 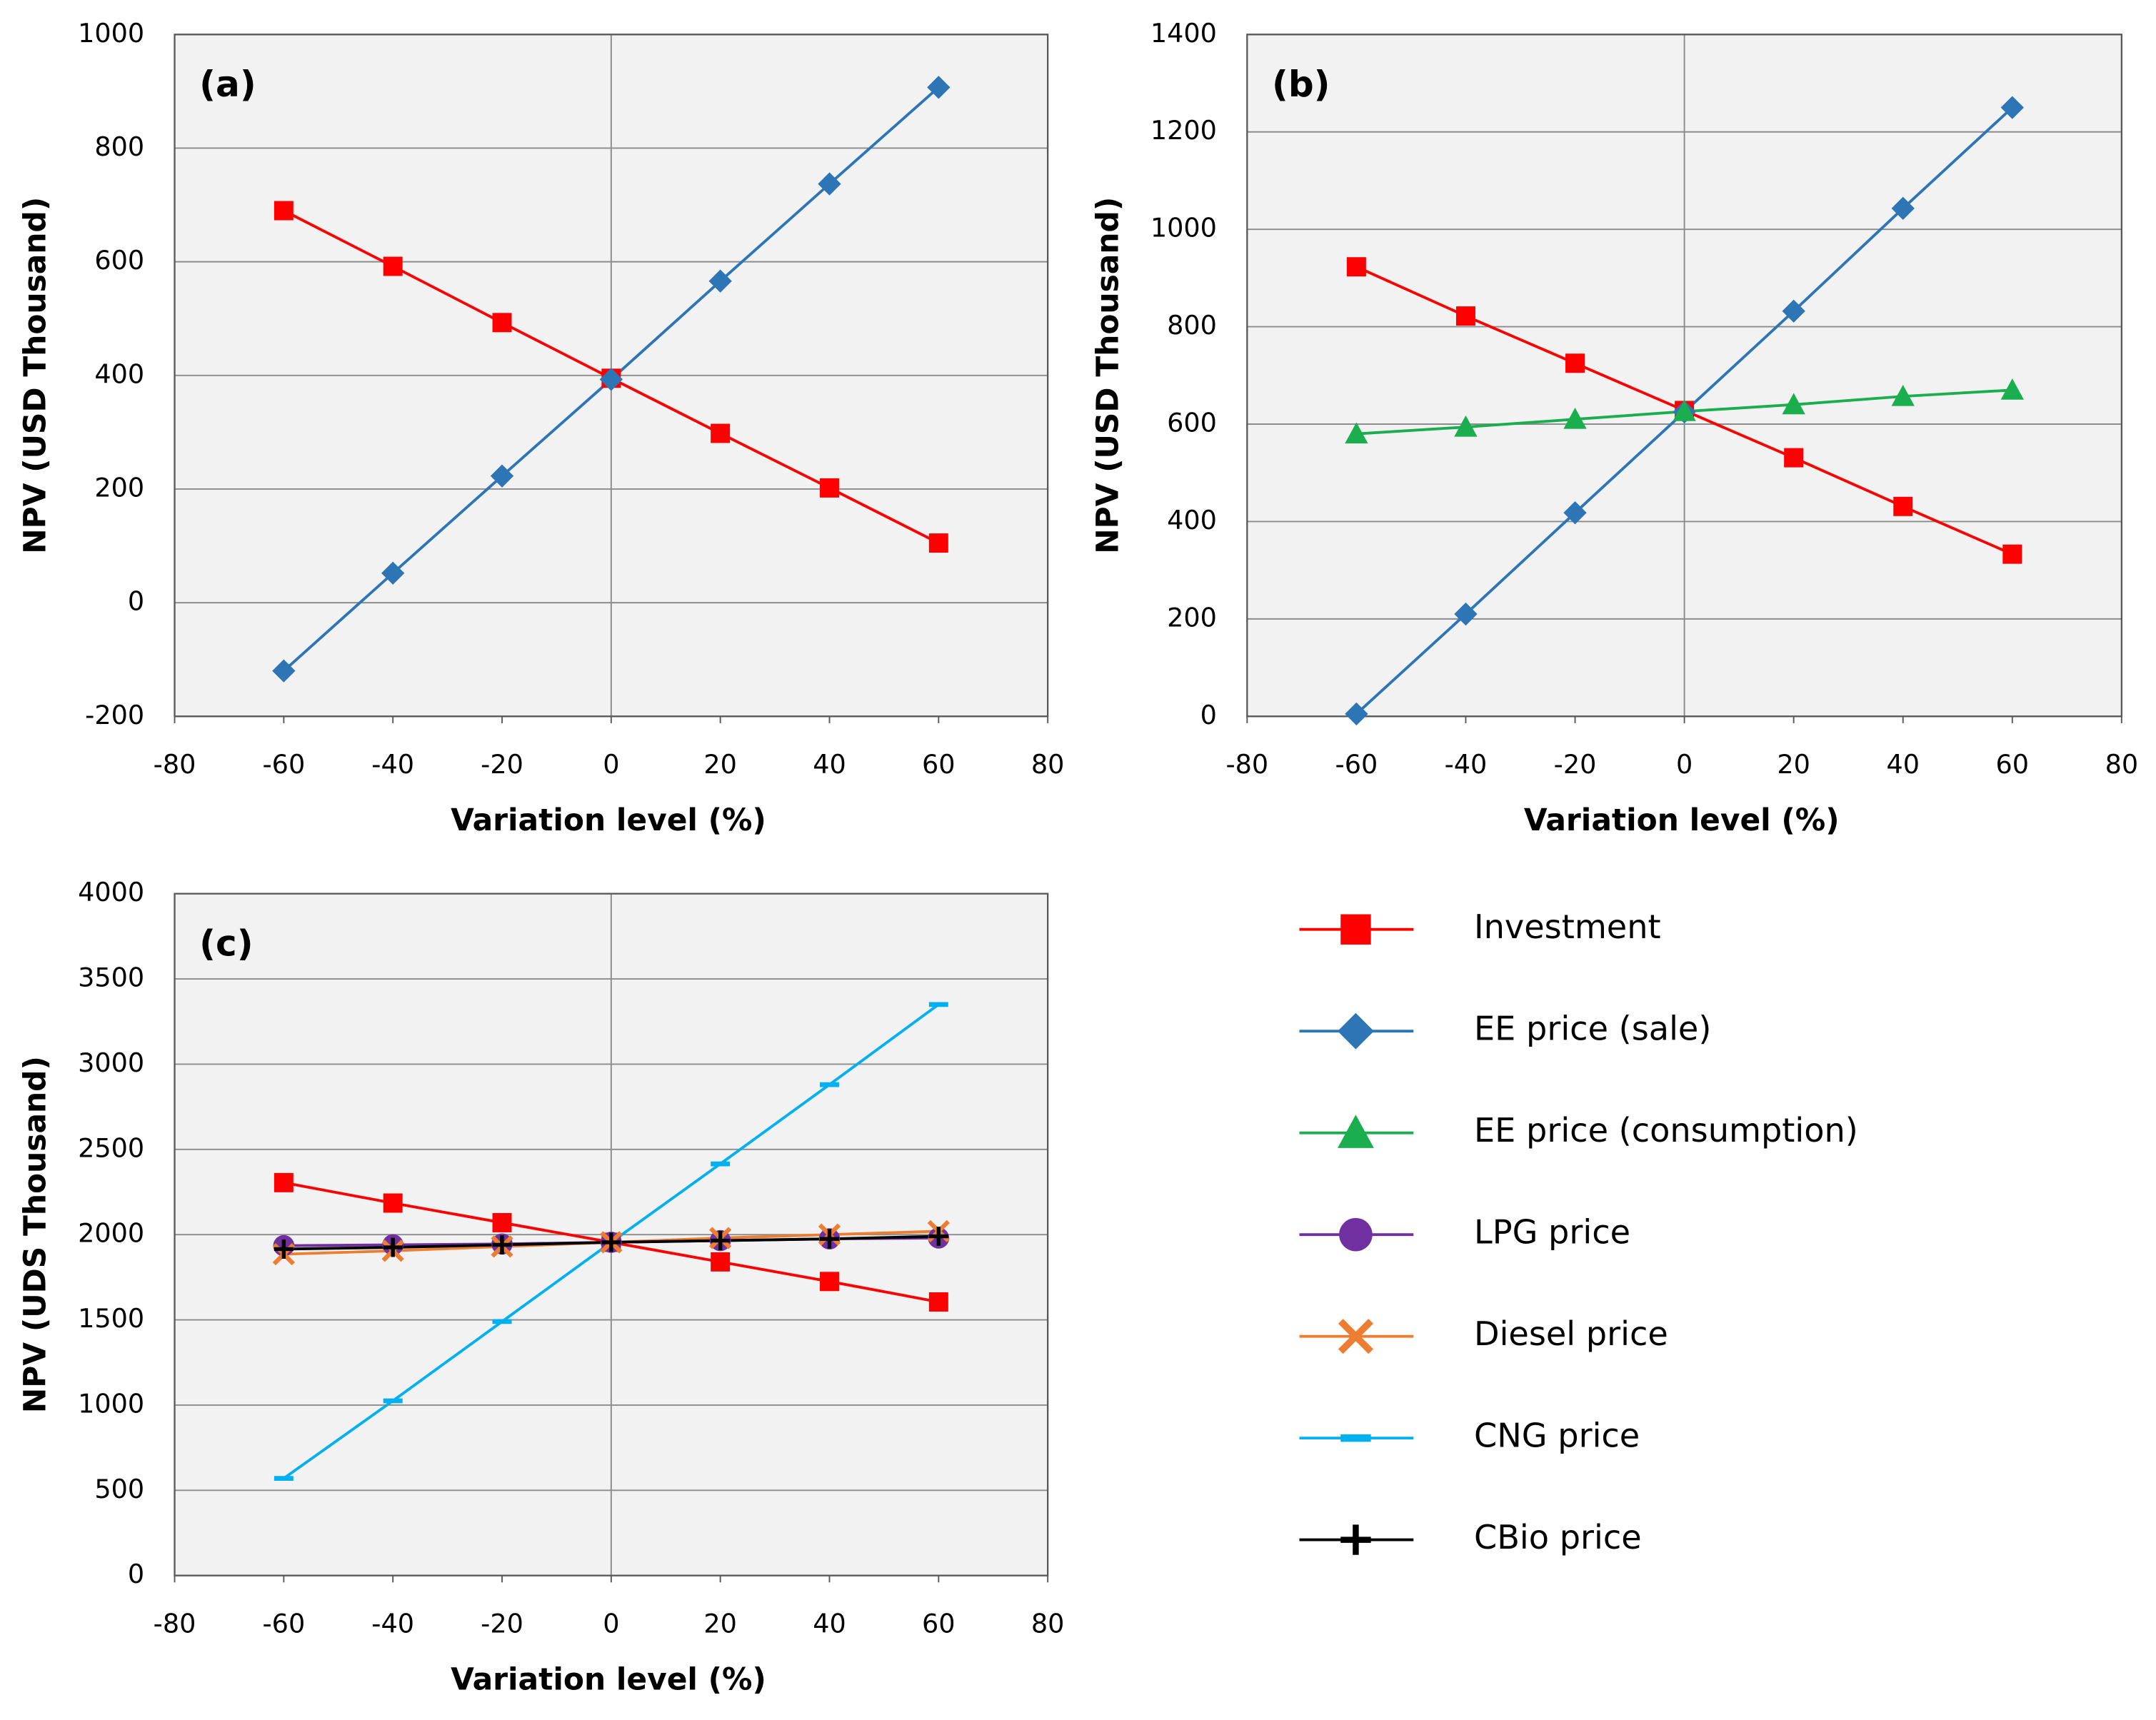 What do you see at coordinates (35, 1235) in the screenshot?
I see `y-axis-label: NPV (UDS Thousand)` at bounding box center [35, 1235].